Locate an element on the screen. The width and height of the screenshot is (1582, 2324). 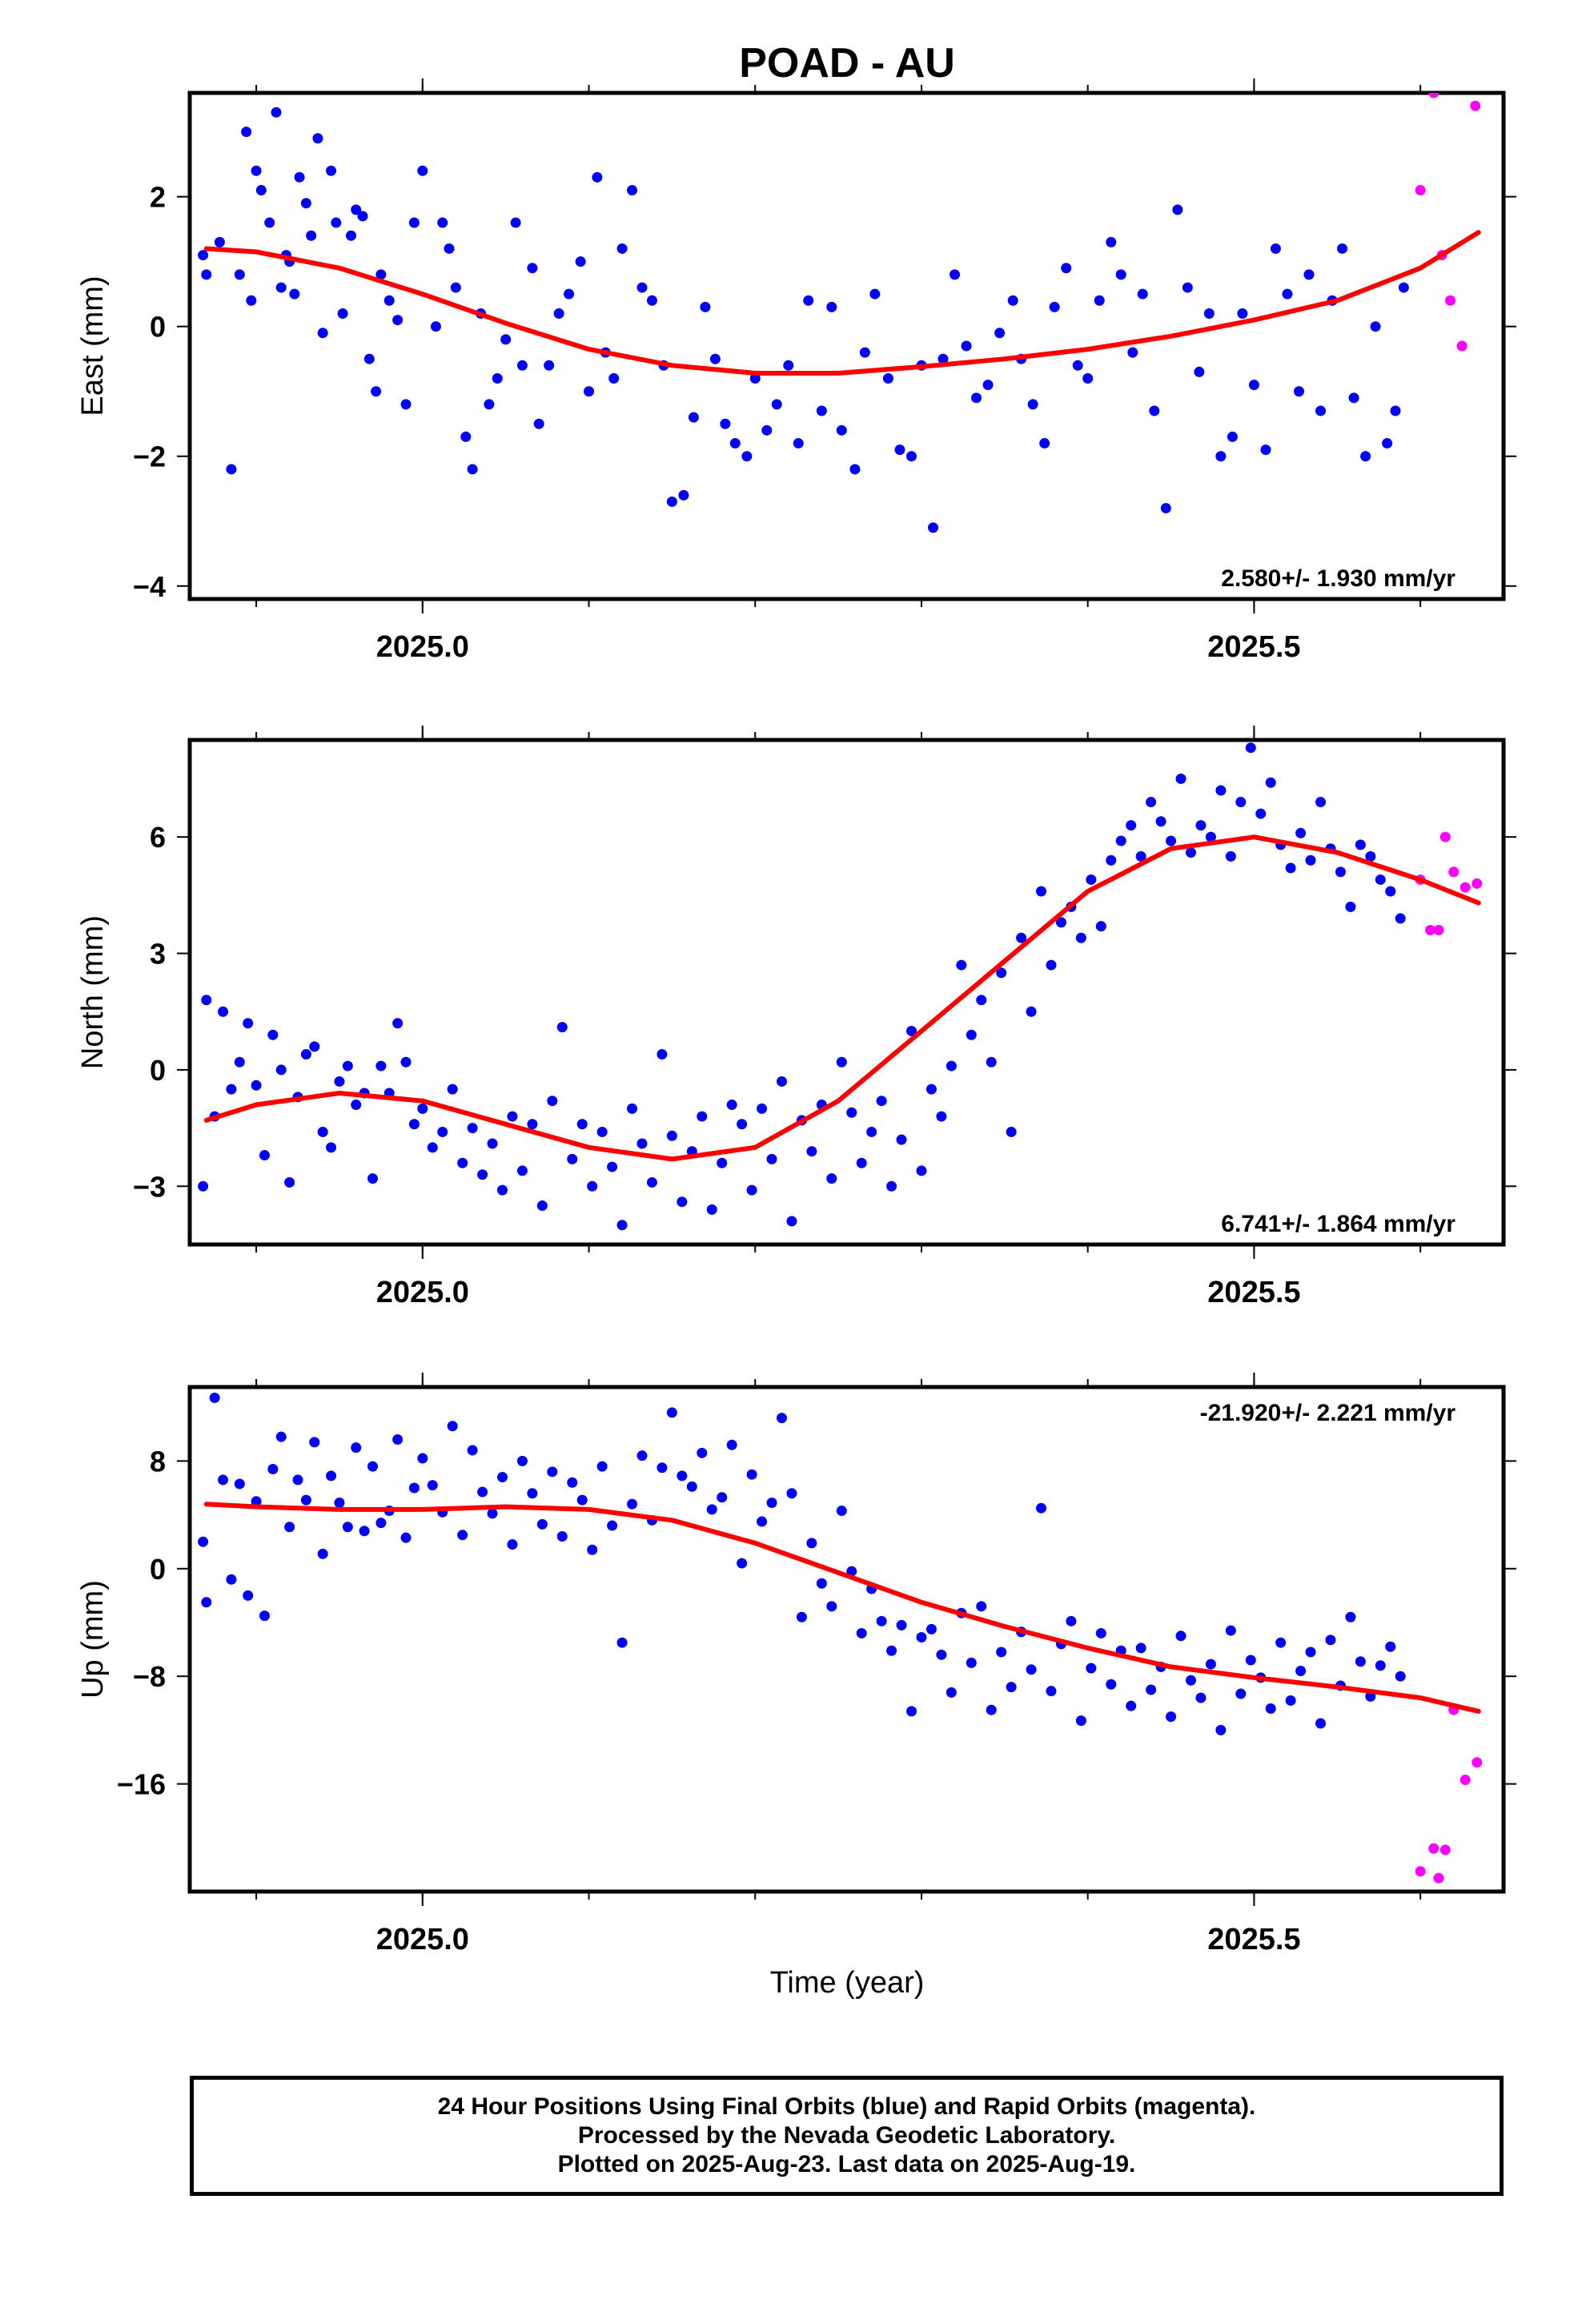
up-xtick-label: 2025.5 is located at coordinates (1253, 1940).